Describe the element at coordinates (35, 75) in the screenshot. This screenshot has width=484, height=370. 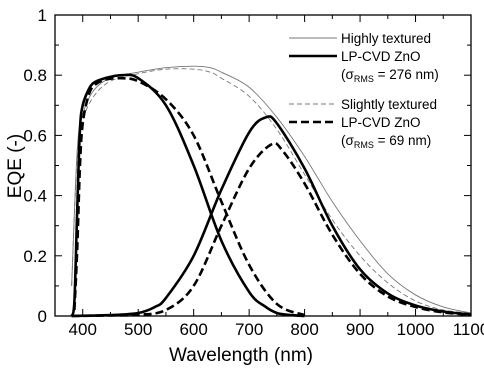
I see `y-tick-label-0.8: 0.8` at that location.